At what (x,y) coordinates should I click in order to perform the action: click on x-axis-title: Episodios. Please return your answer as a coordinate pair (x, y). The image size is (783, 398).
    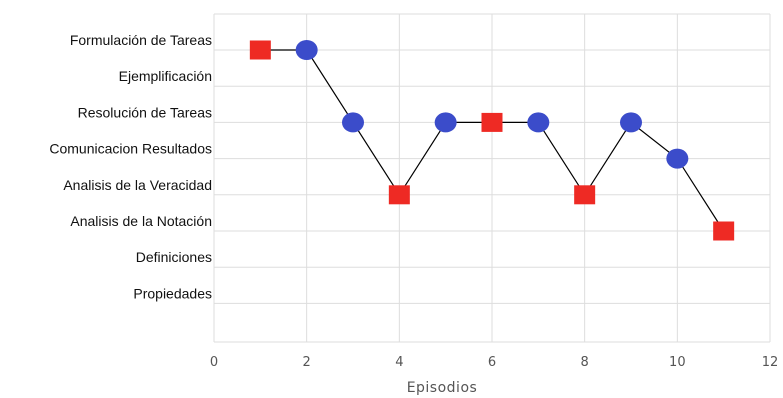
    Looking at the image, I should click on (442, 388).